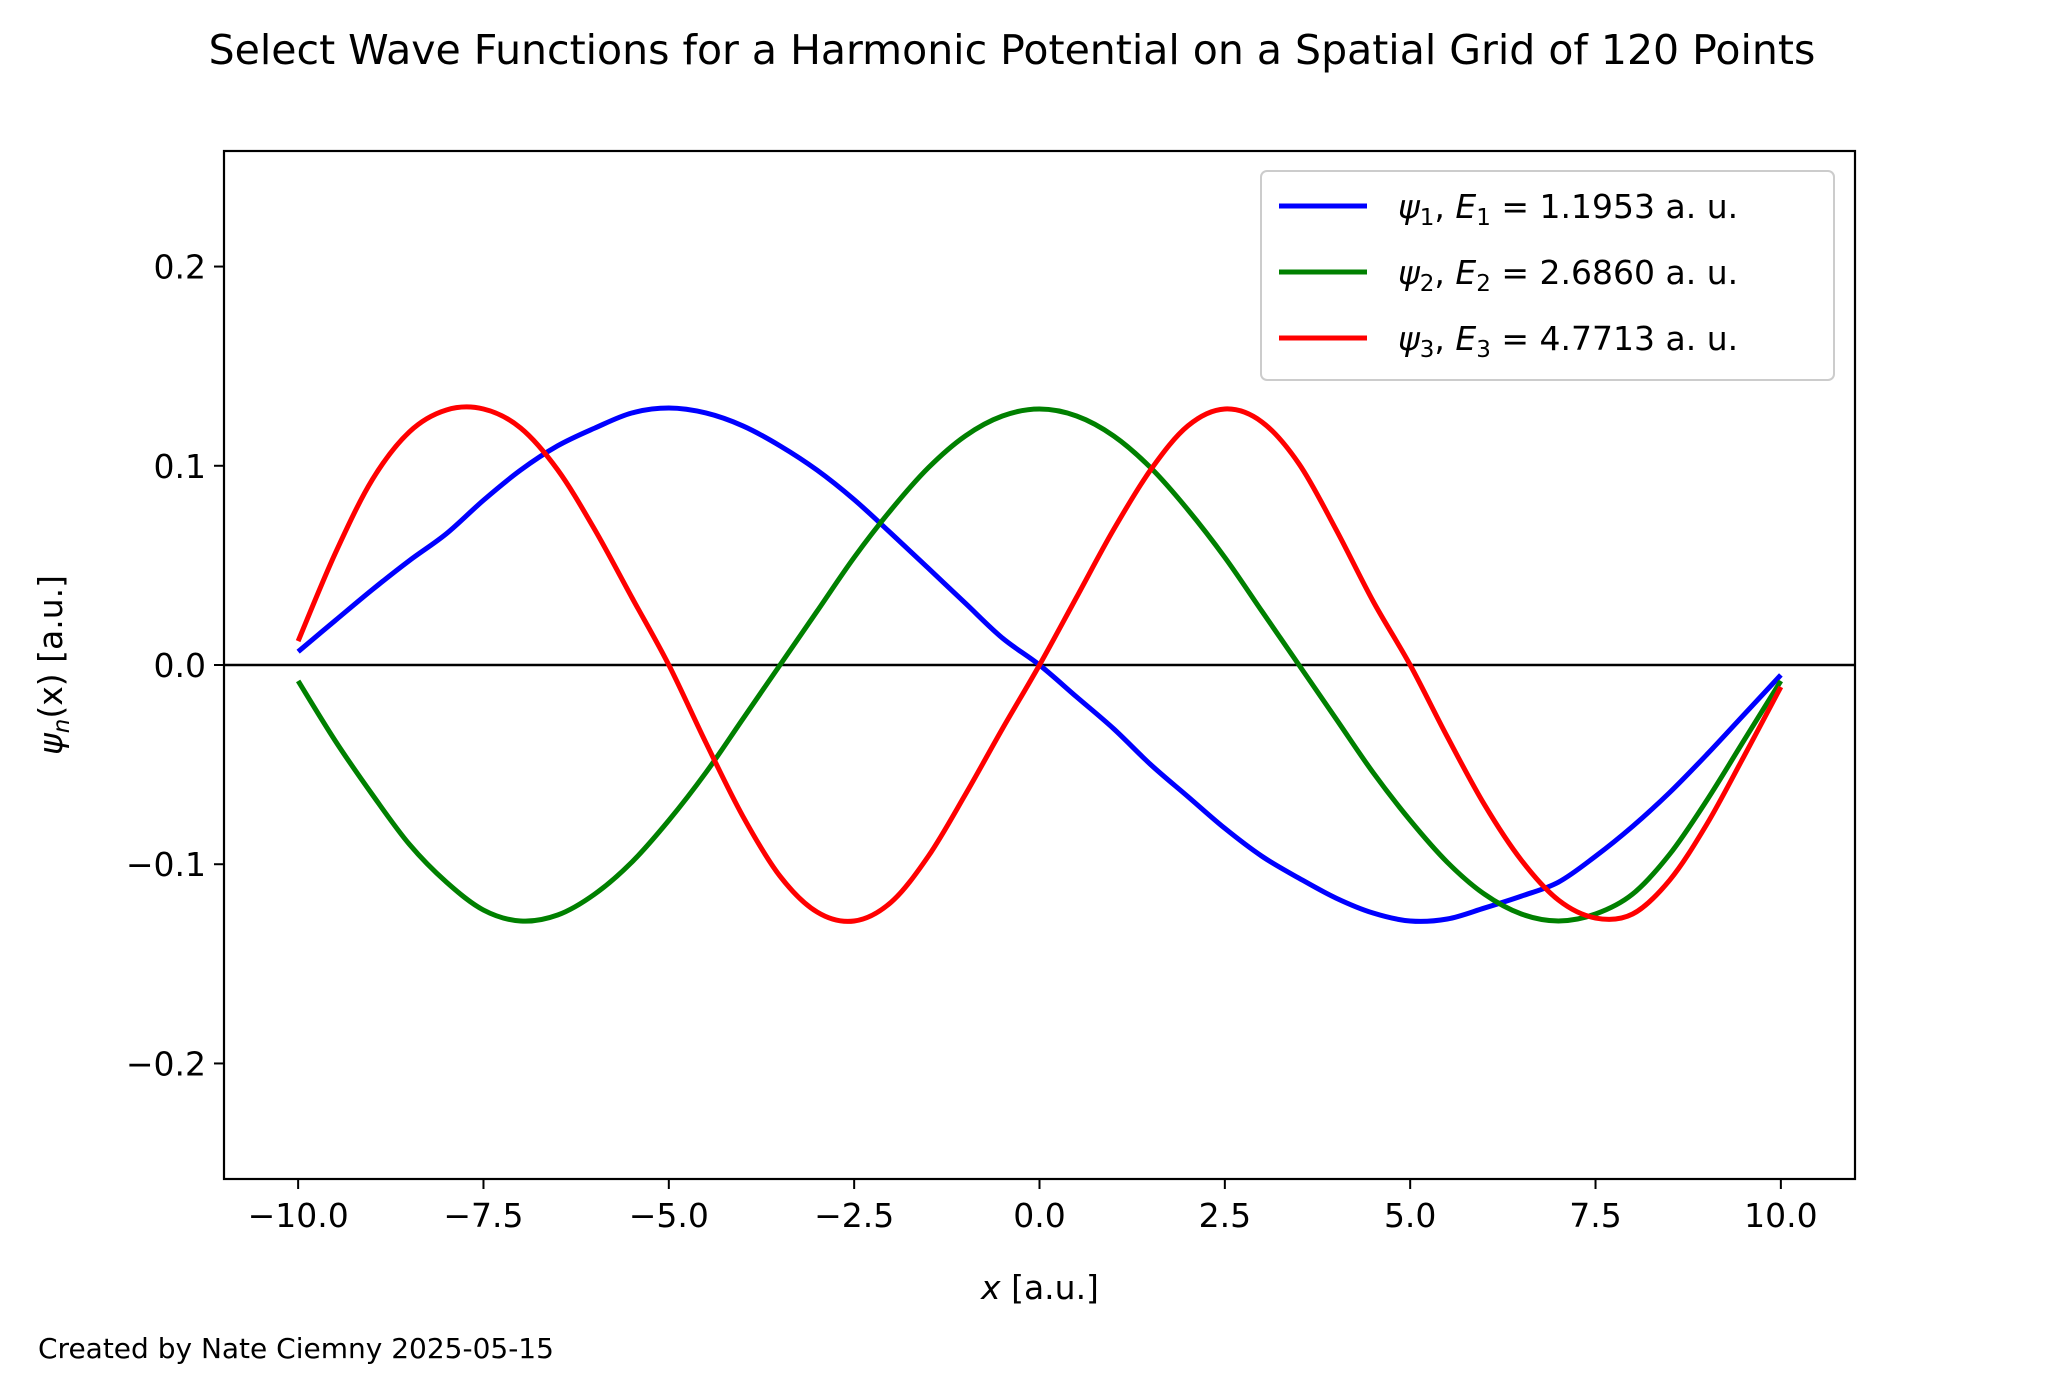 This screenshot has height=1396, width=2047. Describe the element at coordinates (669, 1215) in the screenshot. I see `x-tick-label: −5.0` at that location.